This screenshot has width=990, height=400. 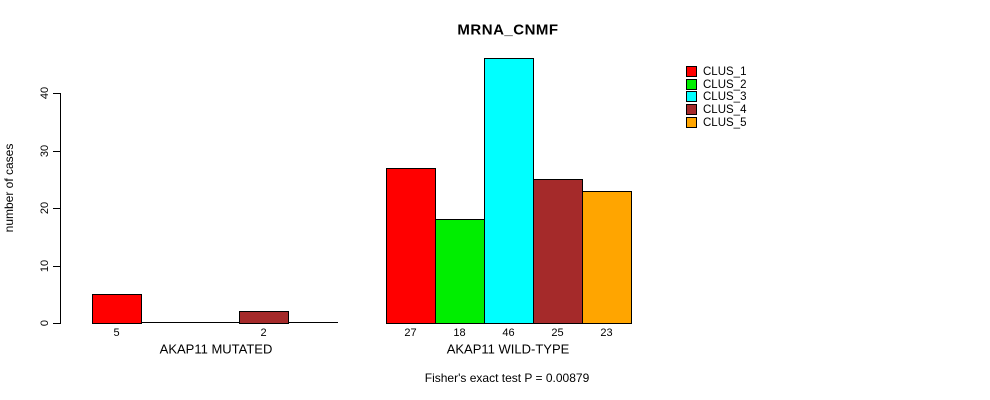 I want to click on bar-value-label: 46, so click(x=508, y=333).